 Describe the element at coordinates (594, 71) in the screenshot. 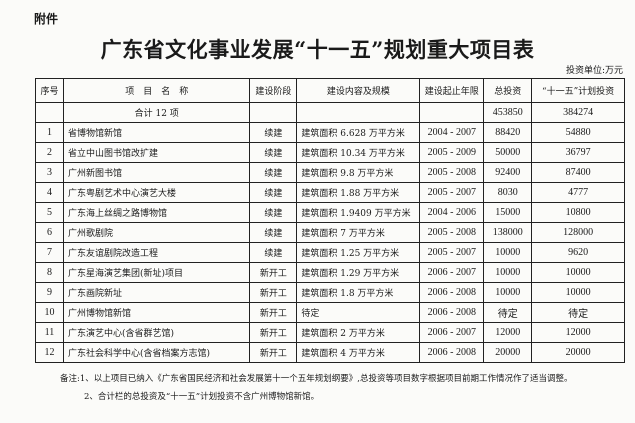

I see `unit-label: 投资单位:万元` at that location.